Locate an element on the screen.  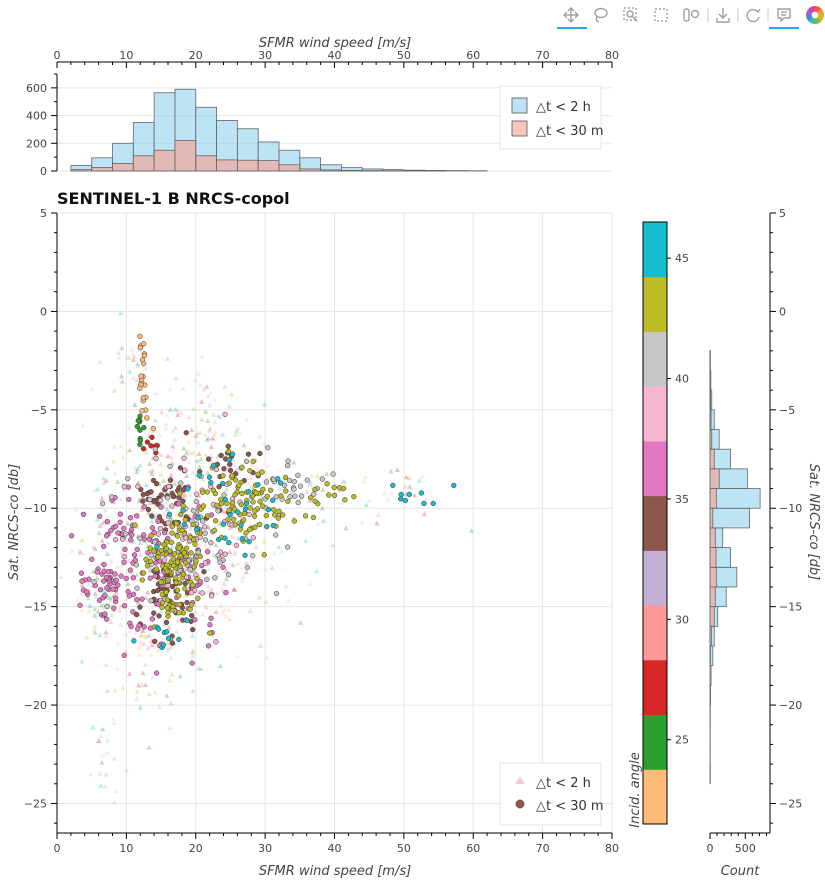
save-icon is located at coordinates (723, 15).